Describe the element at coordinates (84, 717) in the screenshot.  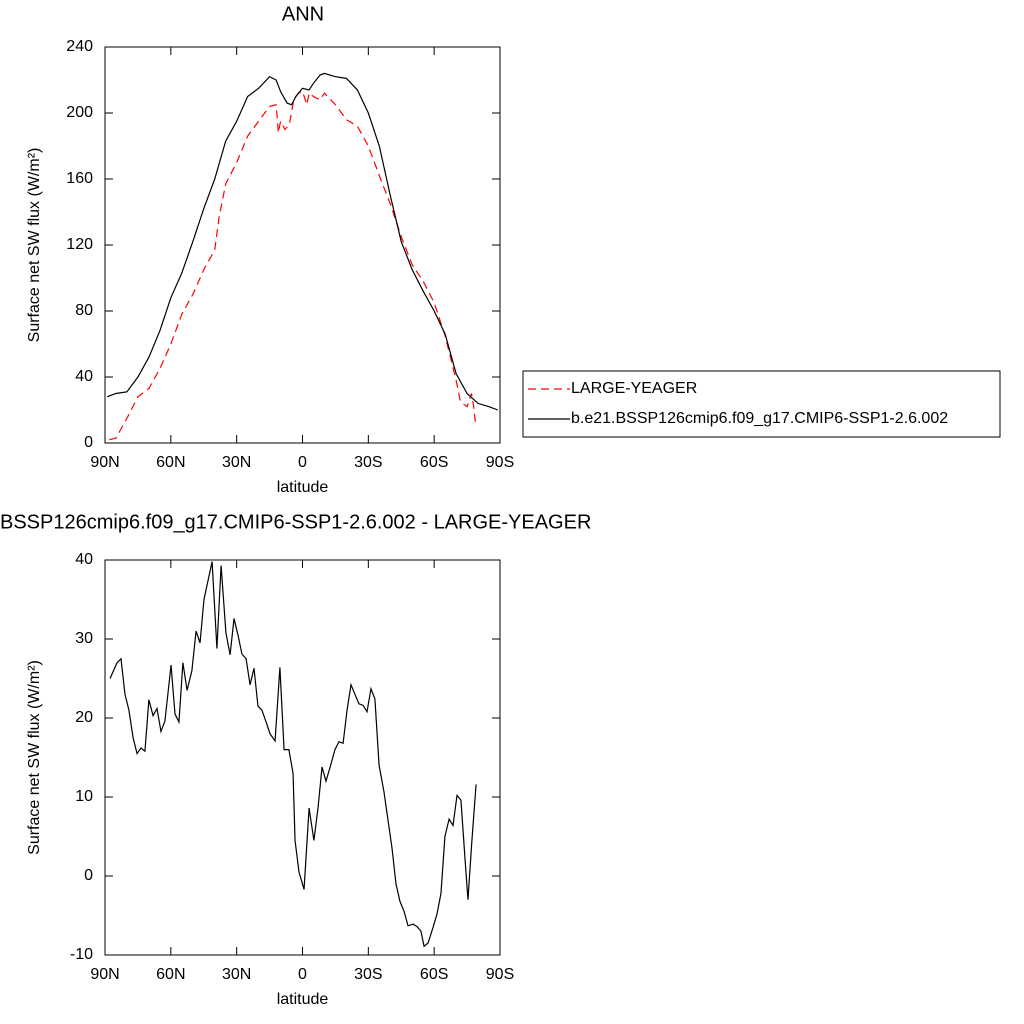
I see `y-tick-label: 20` at that location.